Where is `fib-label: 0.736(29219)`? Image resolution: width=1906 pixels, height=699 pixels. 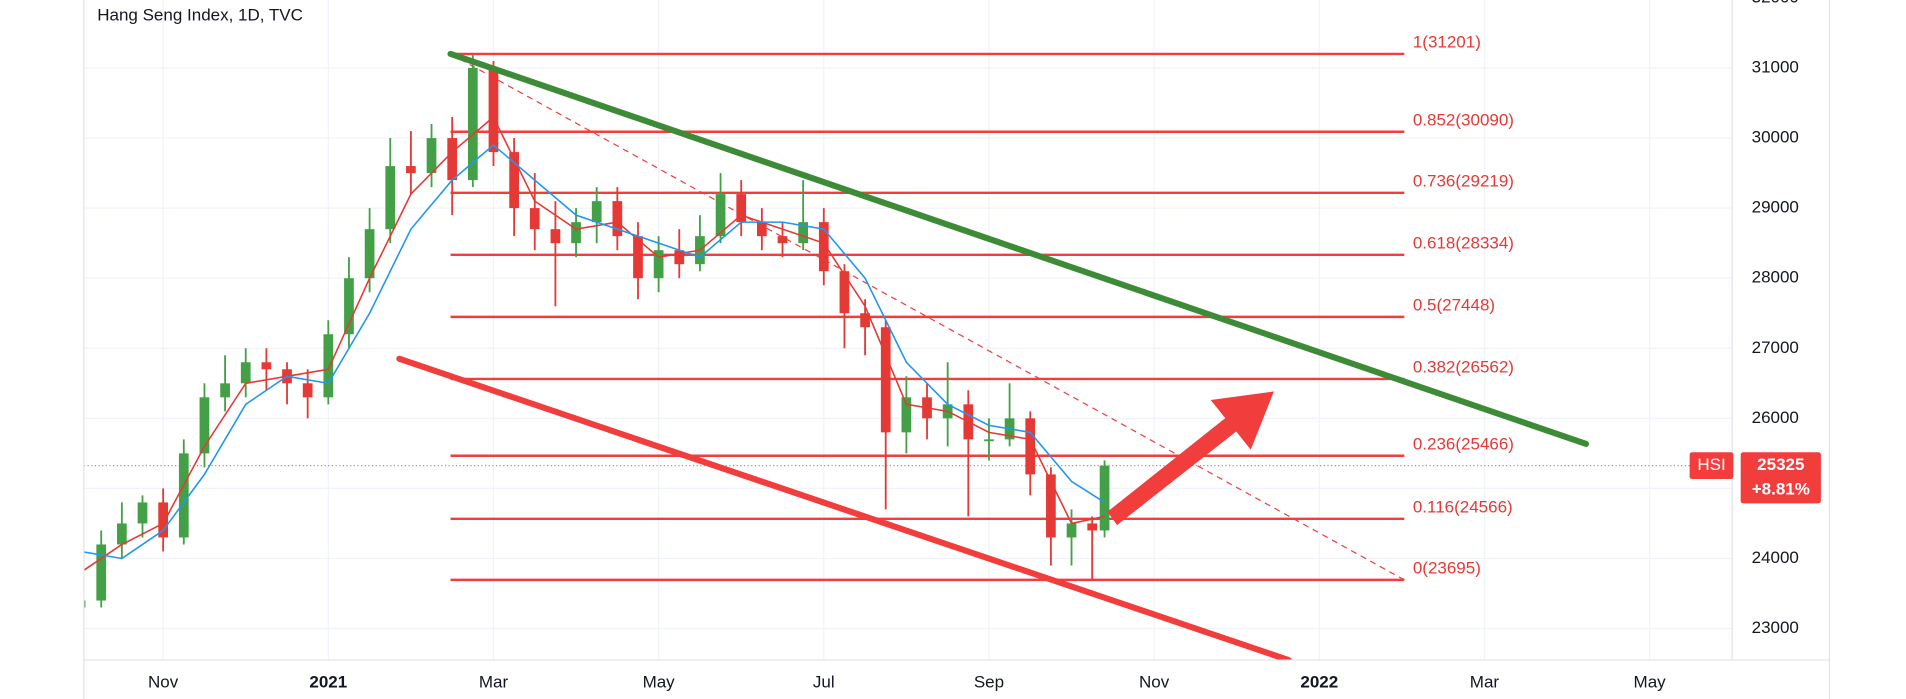 fib-label: 0.736(29219) is located at coordinates (1463, 180).